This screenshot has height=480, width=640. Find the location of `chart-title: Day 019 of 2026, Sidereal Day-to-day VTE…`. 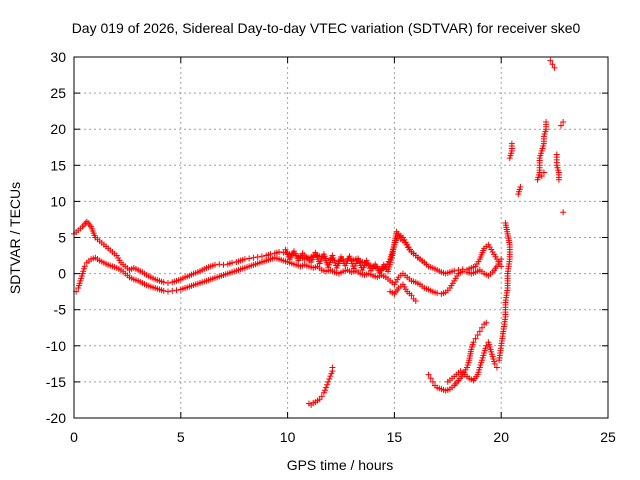

chart-title: Day 019 of 2026, Sidereal Day-to-day VTE… is located at coordinates (326, 28).